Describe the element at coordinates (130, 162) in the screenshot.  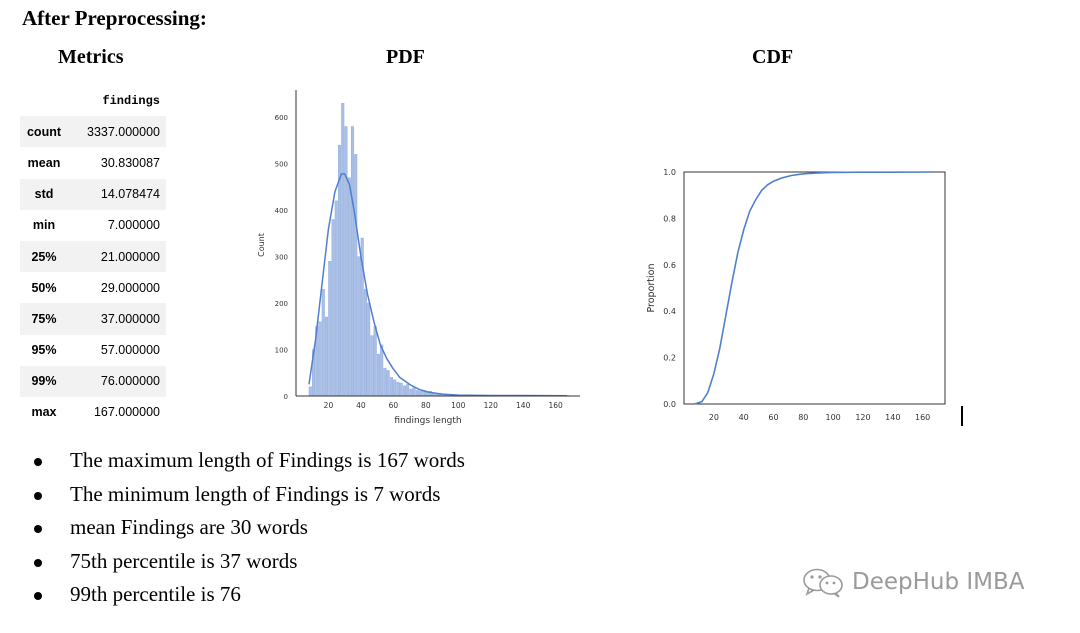
I see `stat-value: 30.830087` at that location.